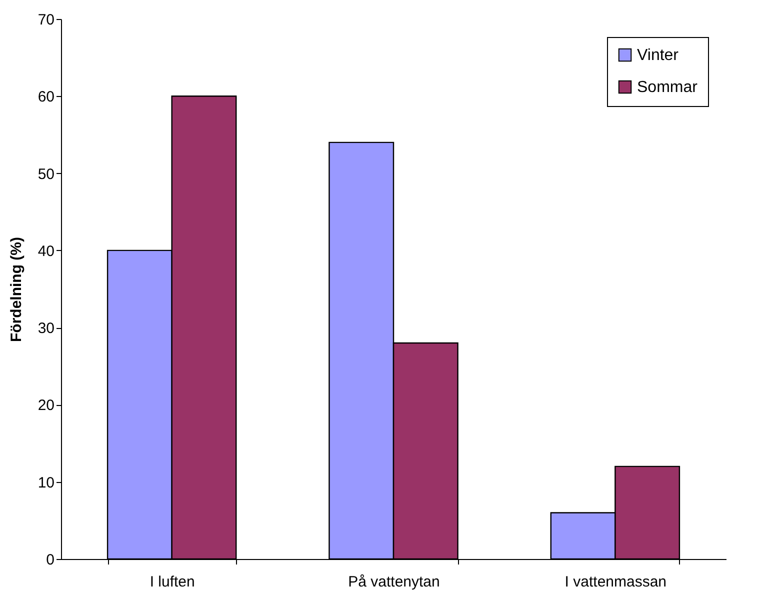  What do you see at coordinates (46, 251) in the screenshot?
I see `y-tick-label: 40` at bounding box center [46, 251].